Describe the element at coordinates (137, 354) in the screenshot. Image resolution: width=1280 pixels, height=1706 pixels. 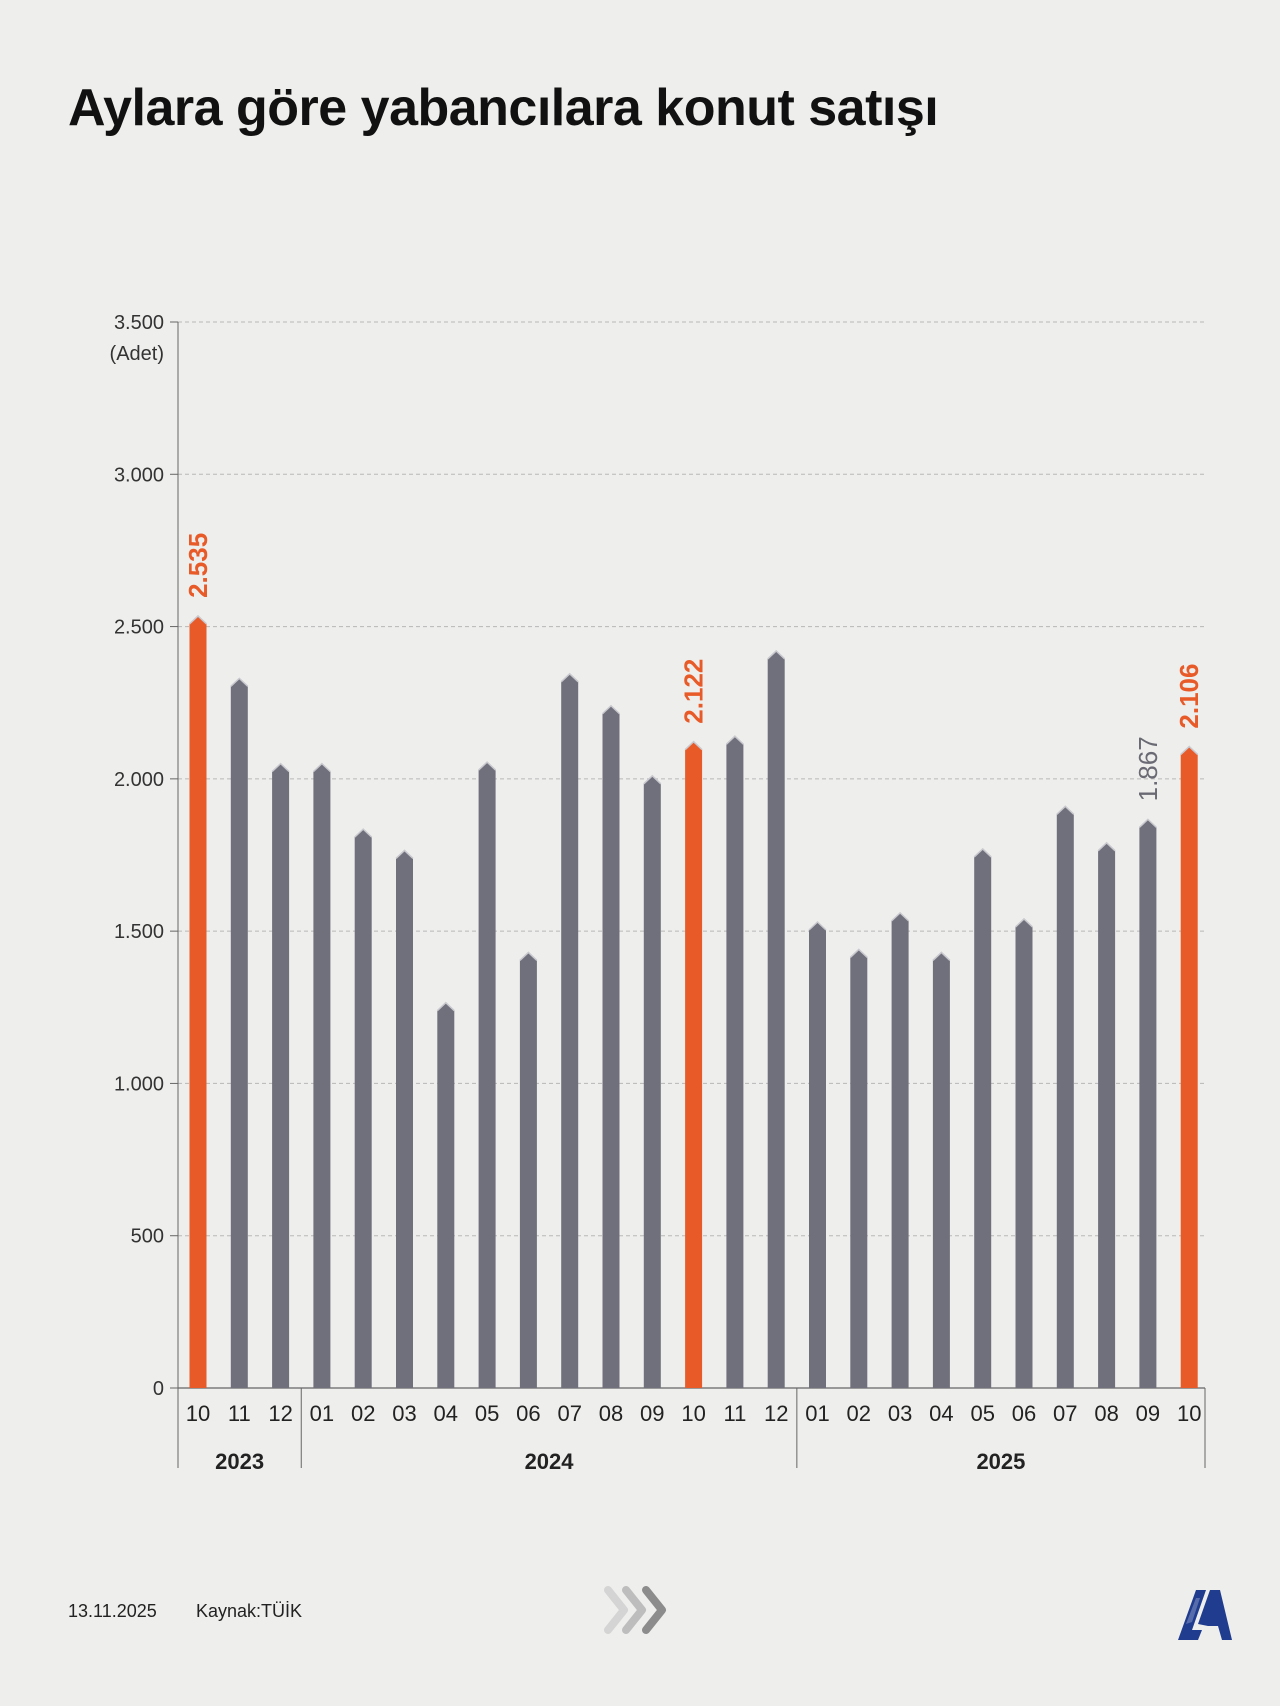
I see `y-axis-label: (Adet)` at that location.